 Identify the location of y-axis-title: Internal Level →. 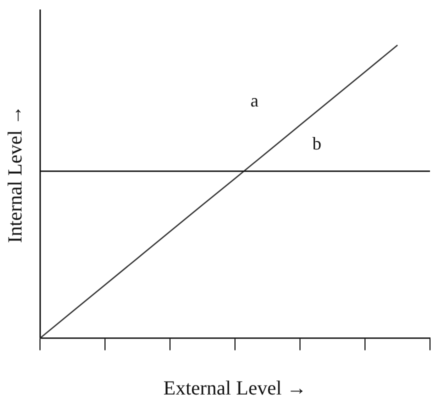
(15, 174).